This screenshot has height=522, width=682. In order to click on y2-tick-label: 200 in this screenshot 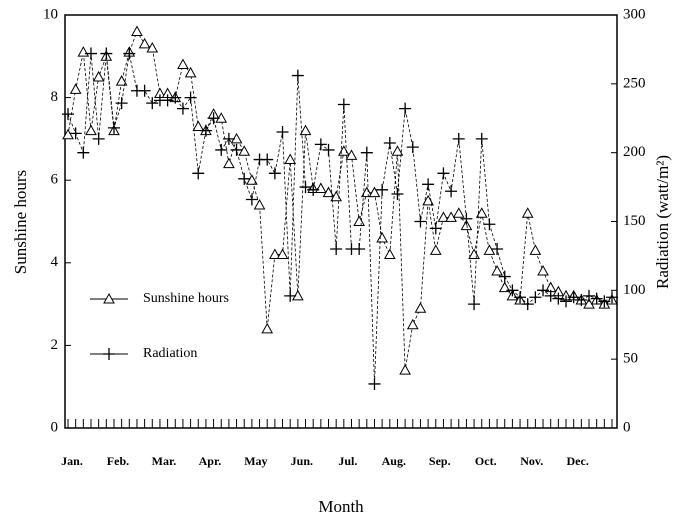, I will do `click(634, 152)`.